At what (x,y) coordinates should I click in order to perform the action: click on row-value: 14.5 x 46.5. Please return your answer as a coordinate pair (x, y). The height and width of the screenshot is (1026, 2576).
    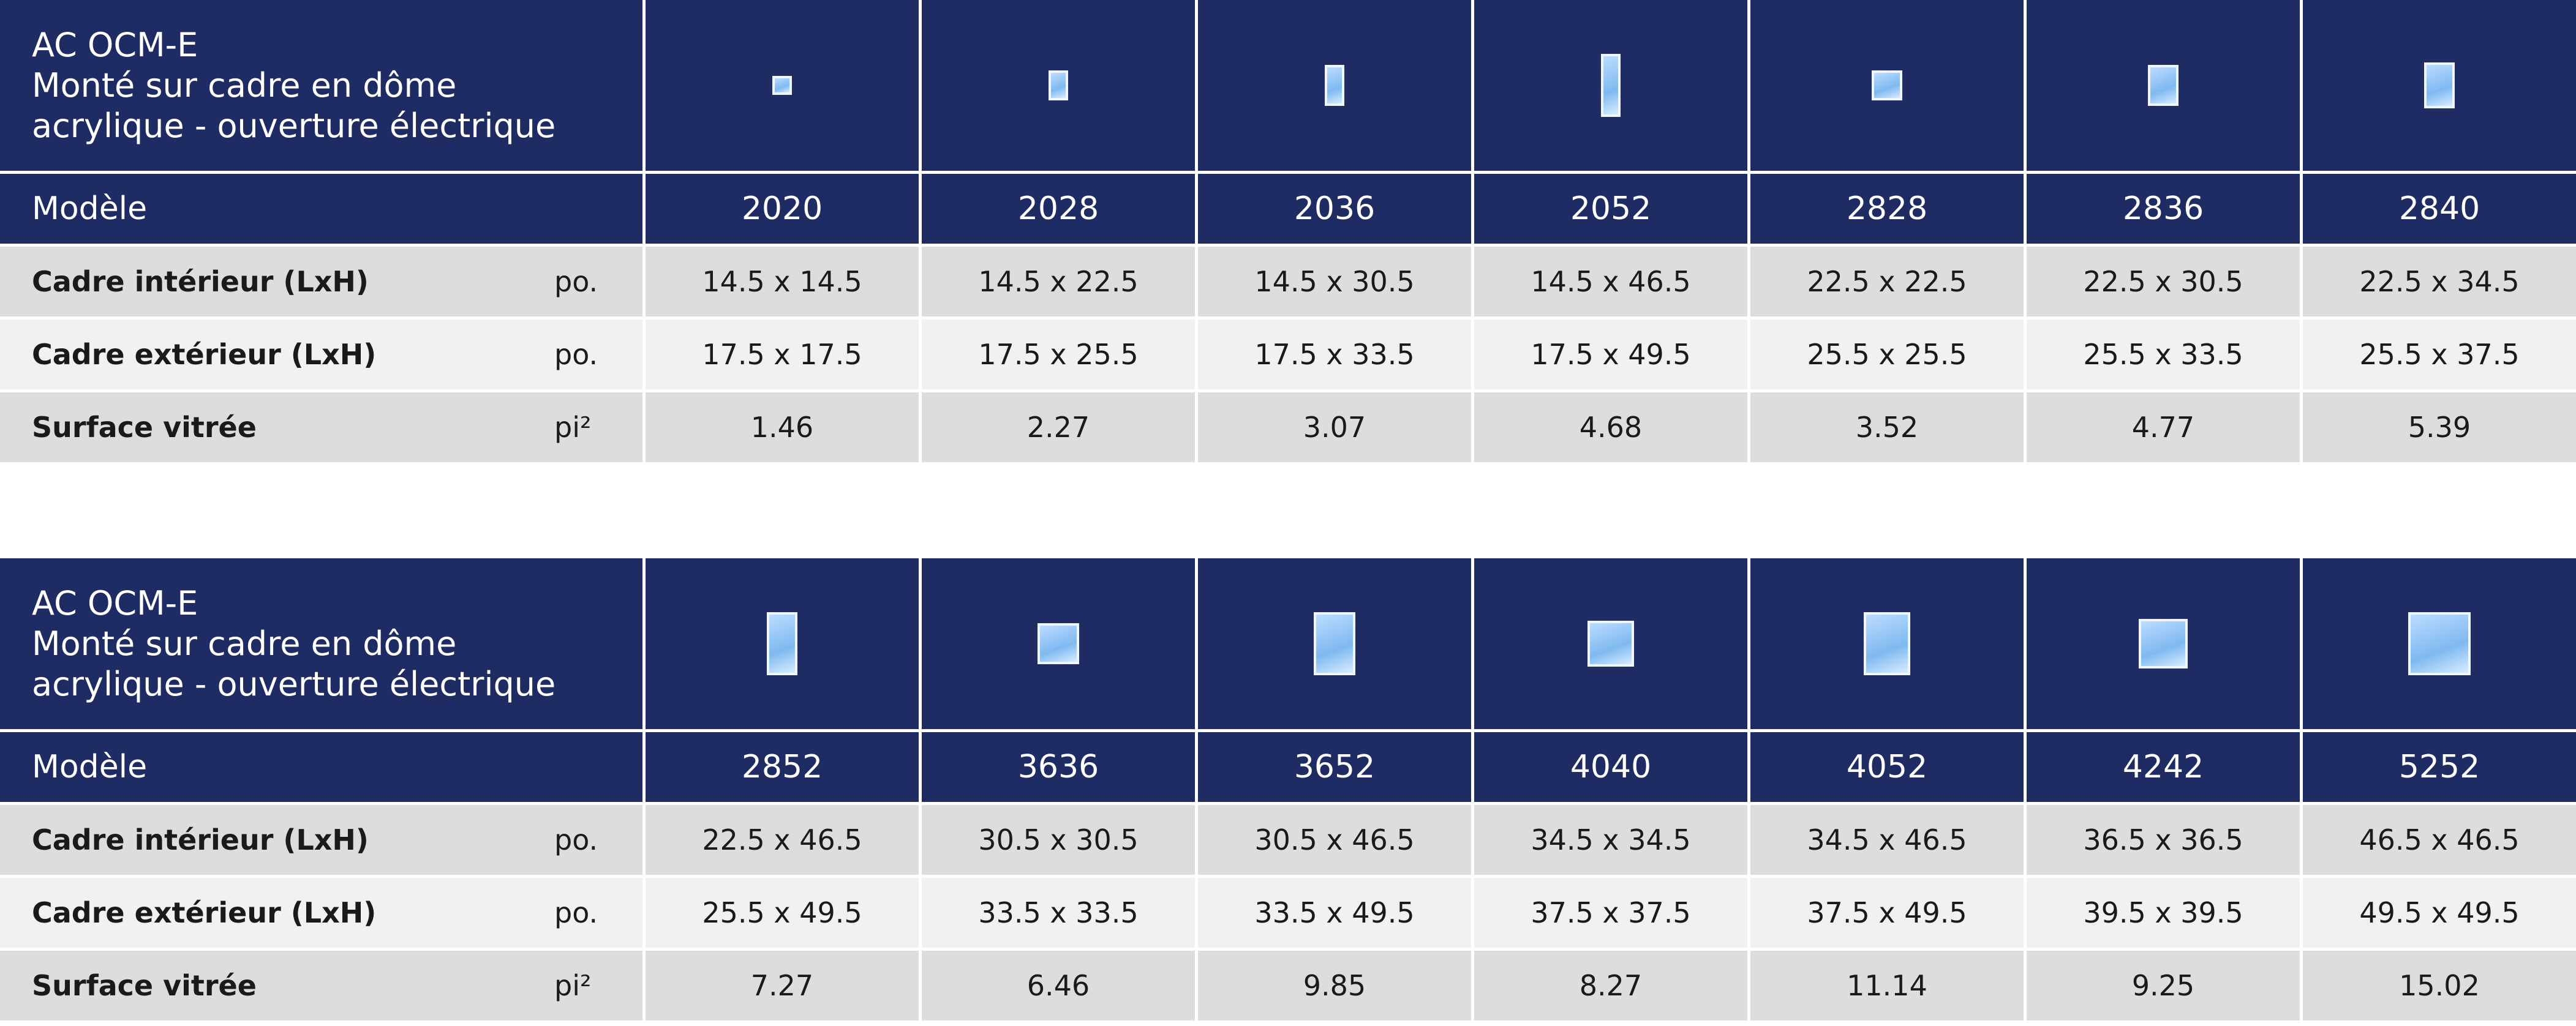
    Looking at the image, I should click on (1610, 281).